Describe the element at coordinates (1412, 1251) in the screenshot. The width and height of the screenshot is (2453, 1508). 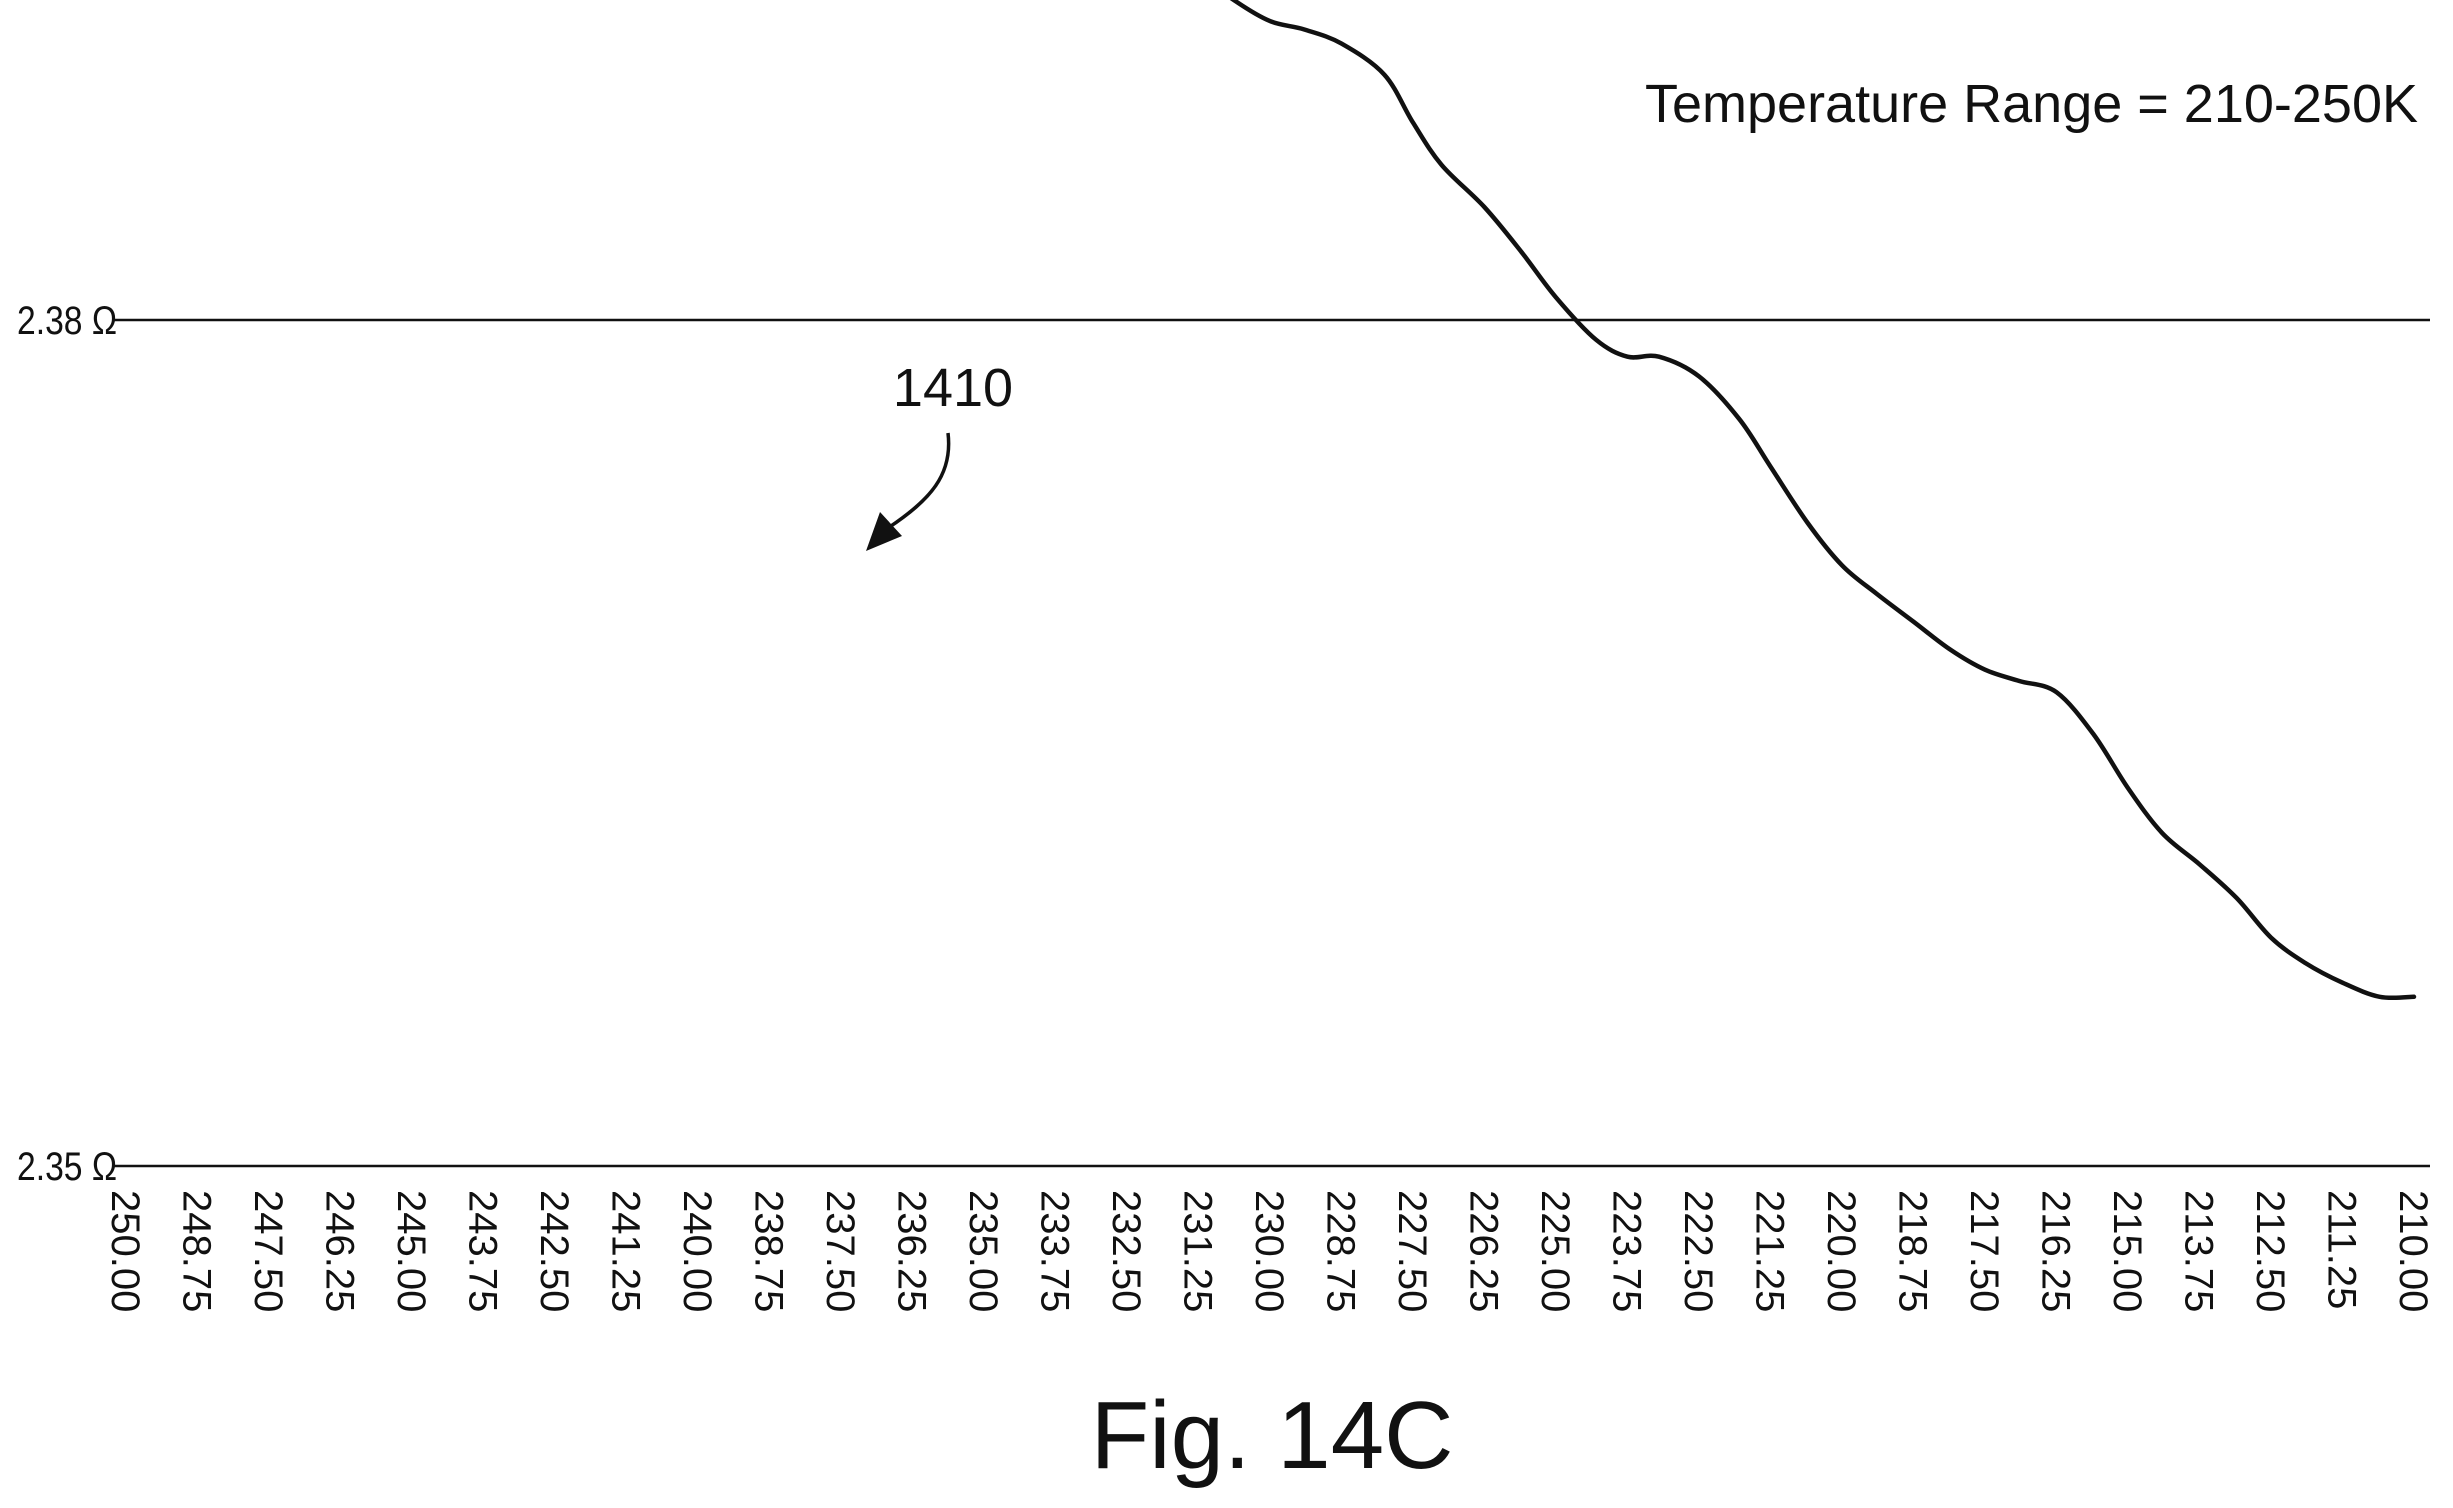
I see `x-tick-label: 227.50` at that location.